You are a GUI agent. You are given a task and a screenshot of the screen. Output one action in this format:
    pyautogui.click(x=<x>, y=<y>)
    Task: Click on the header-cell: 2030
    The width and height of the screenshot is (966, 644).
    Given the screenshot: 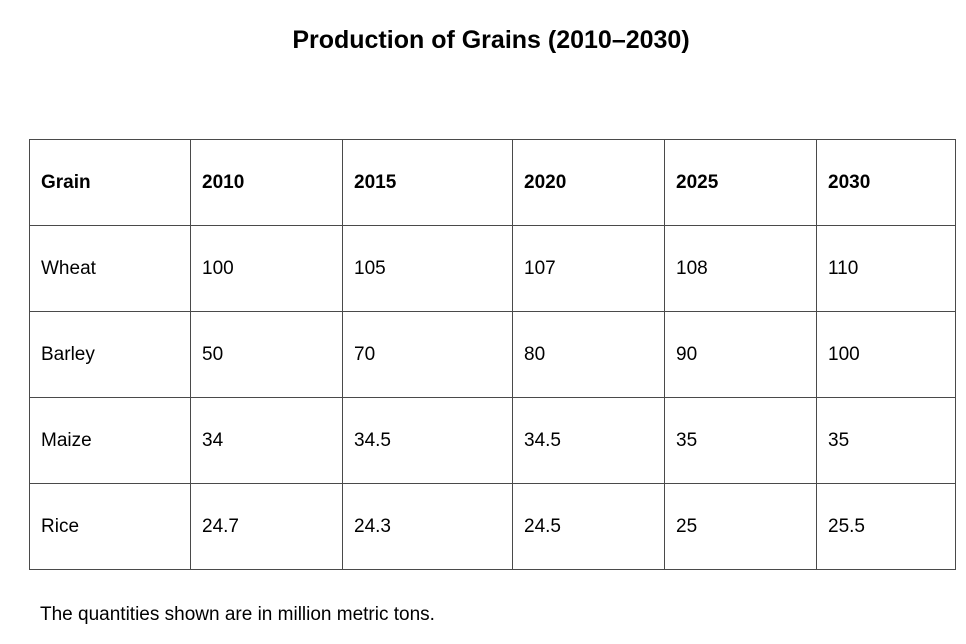 What is the action you would take?
    pyautogui.click(x=886, y=182)
    